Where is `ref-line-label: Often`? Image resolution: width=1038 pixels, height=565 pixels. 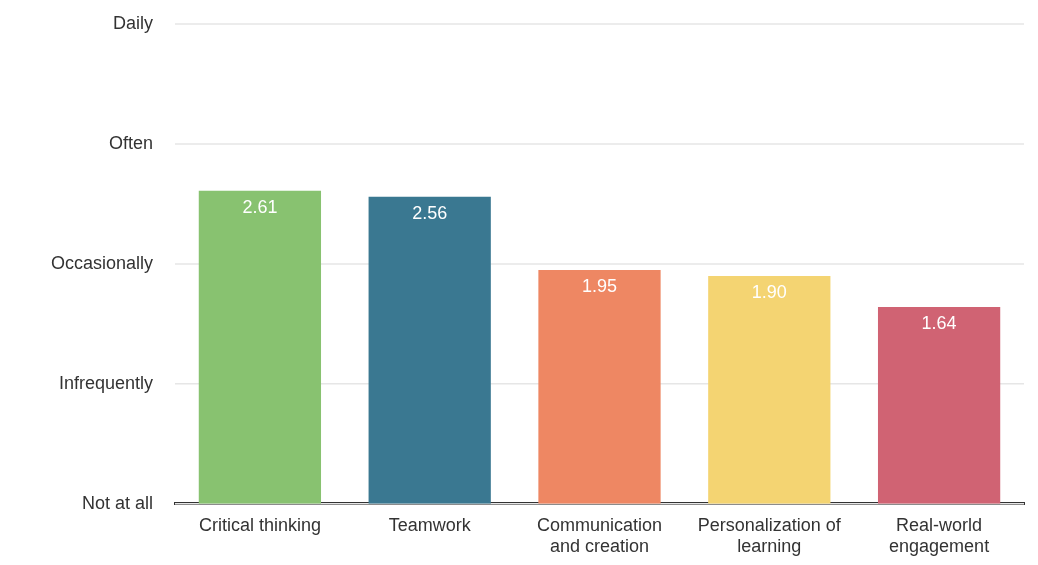 ref-line-label: Often is located at coordinates (130, 142).